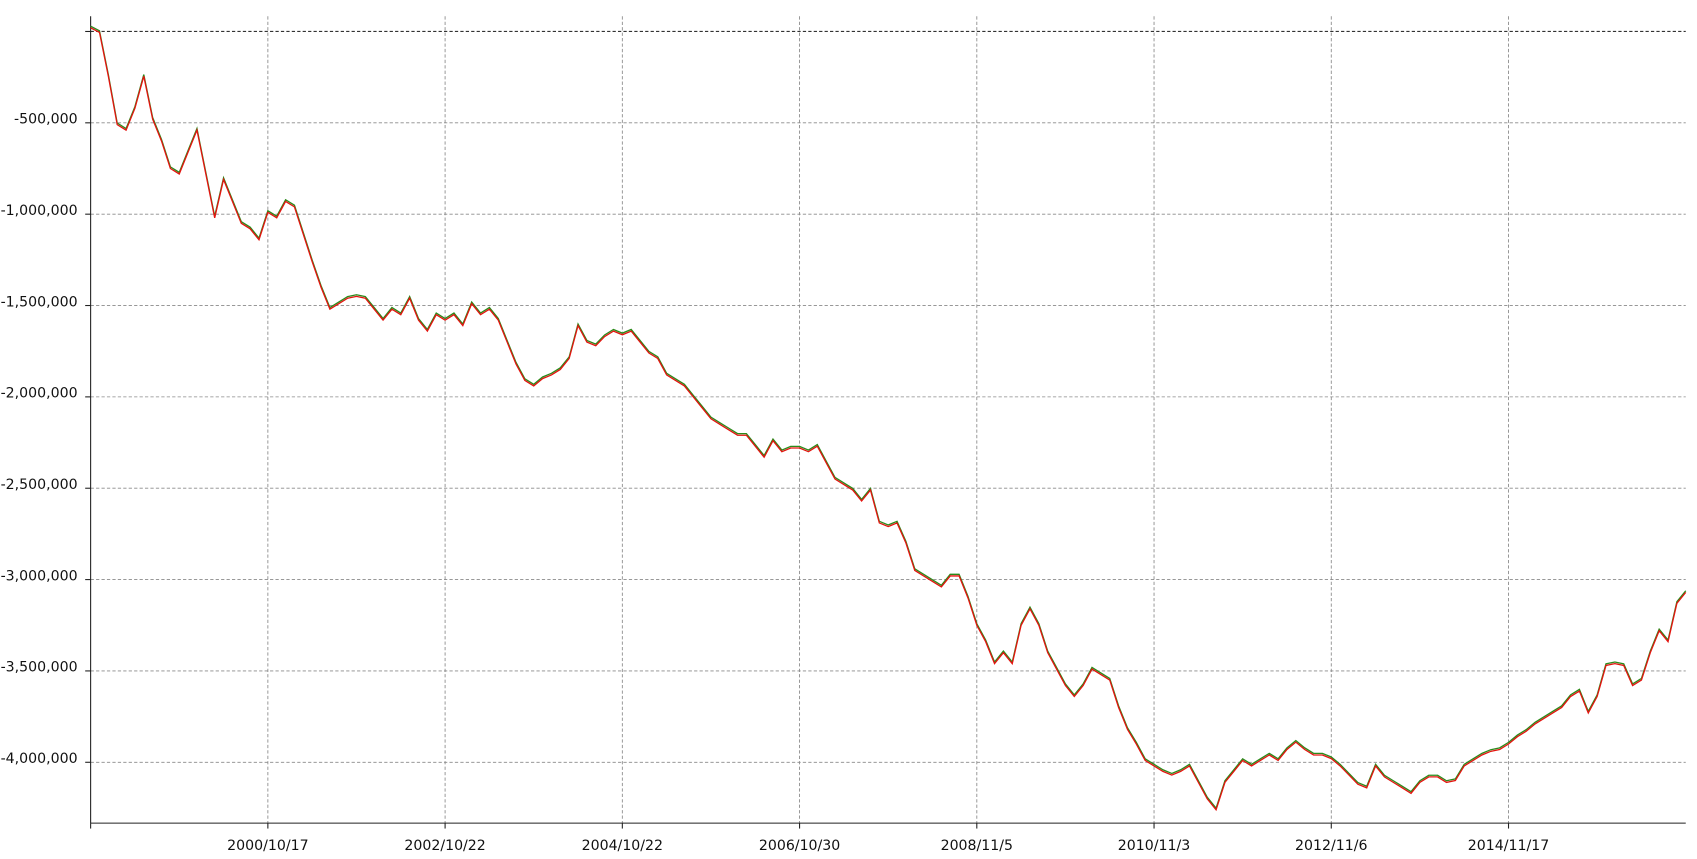 The image size is (1697, 859). What do you see at coordinates (977, 846) in the screenshot?
I see `x-tick-label: 2008/11/5` at bounding box center [977, 846].